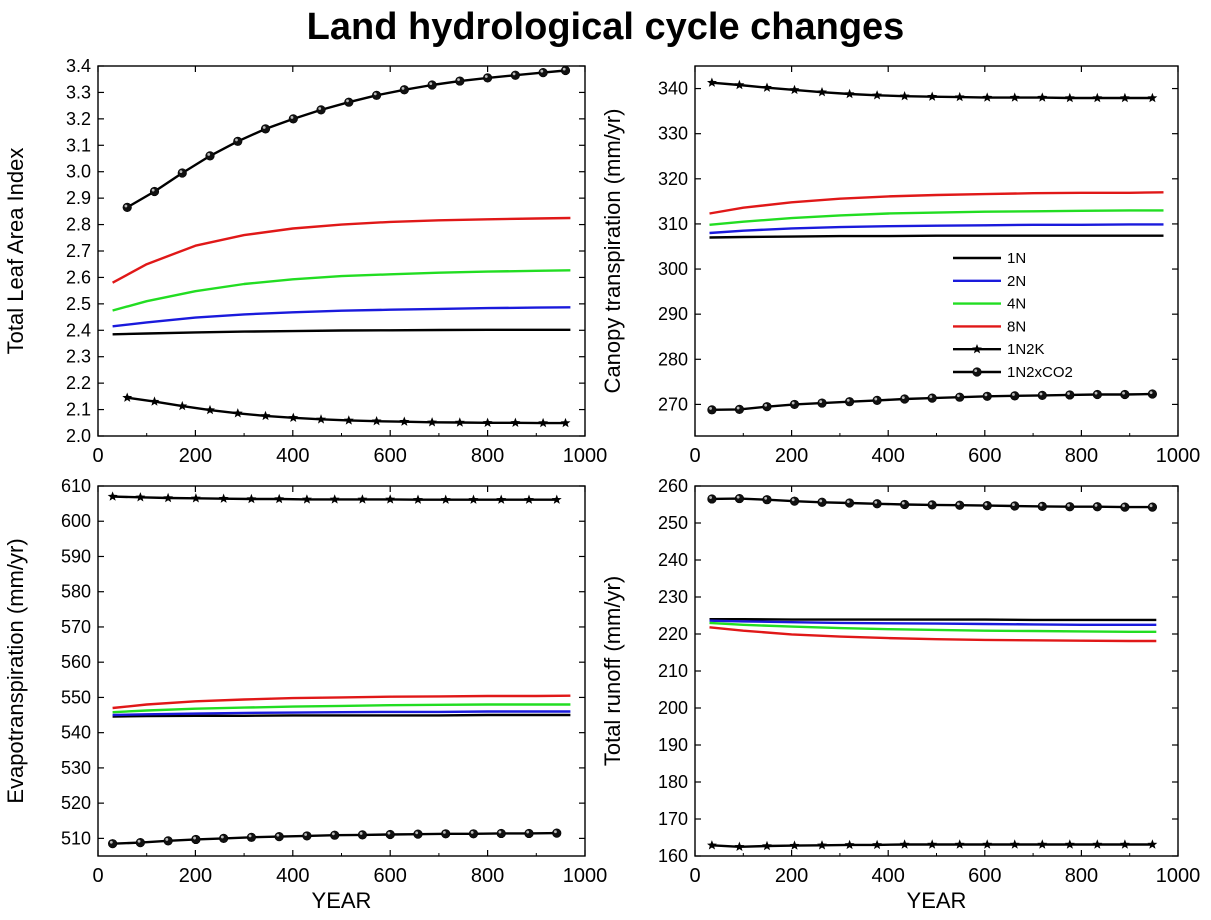 Image resolution: width=1211 pixels, height=920 pixels. I want to click on y-tick-label: 530, so click(76, 768).